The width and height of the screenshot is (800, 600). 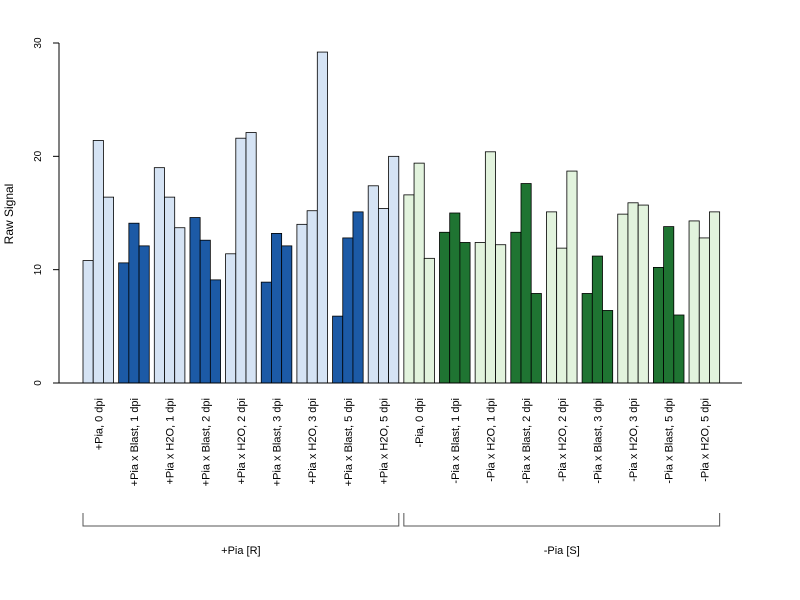 What do you see at coordinates (38, 270) in the screenshot?
I see `y-tick-label: 10` at bounding box center [38, 270].